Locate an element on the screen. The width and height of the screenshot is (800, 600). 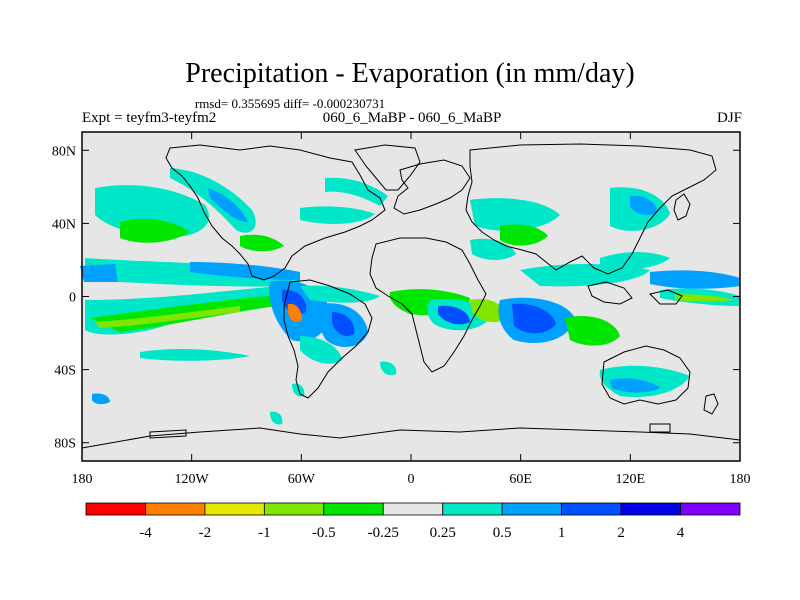
x-tick-label: 120W is located at coordinates (192, 479).